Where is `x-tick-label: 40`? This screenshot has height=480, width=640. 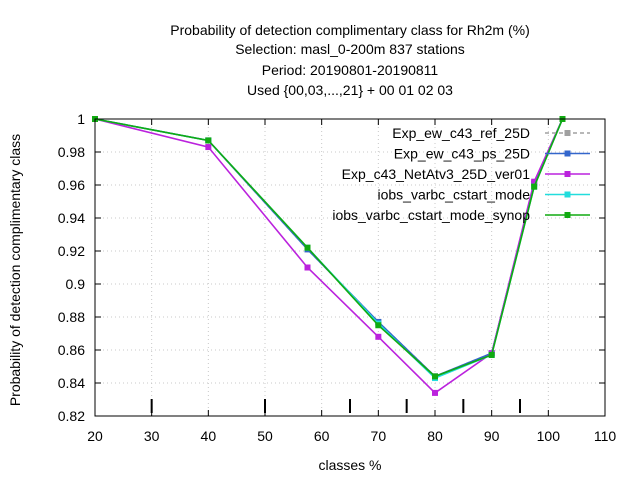
x-tick-label: 40 is located at coordinates (209, 436).